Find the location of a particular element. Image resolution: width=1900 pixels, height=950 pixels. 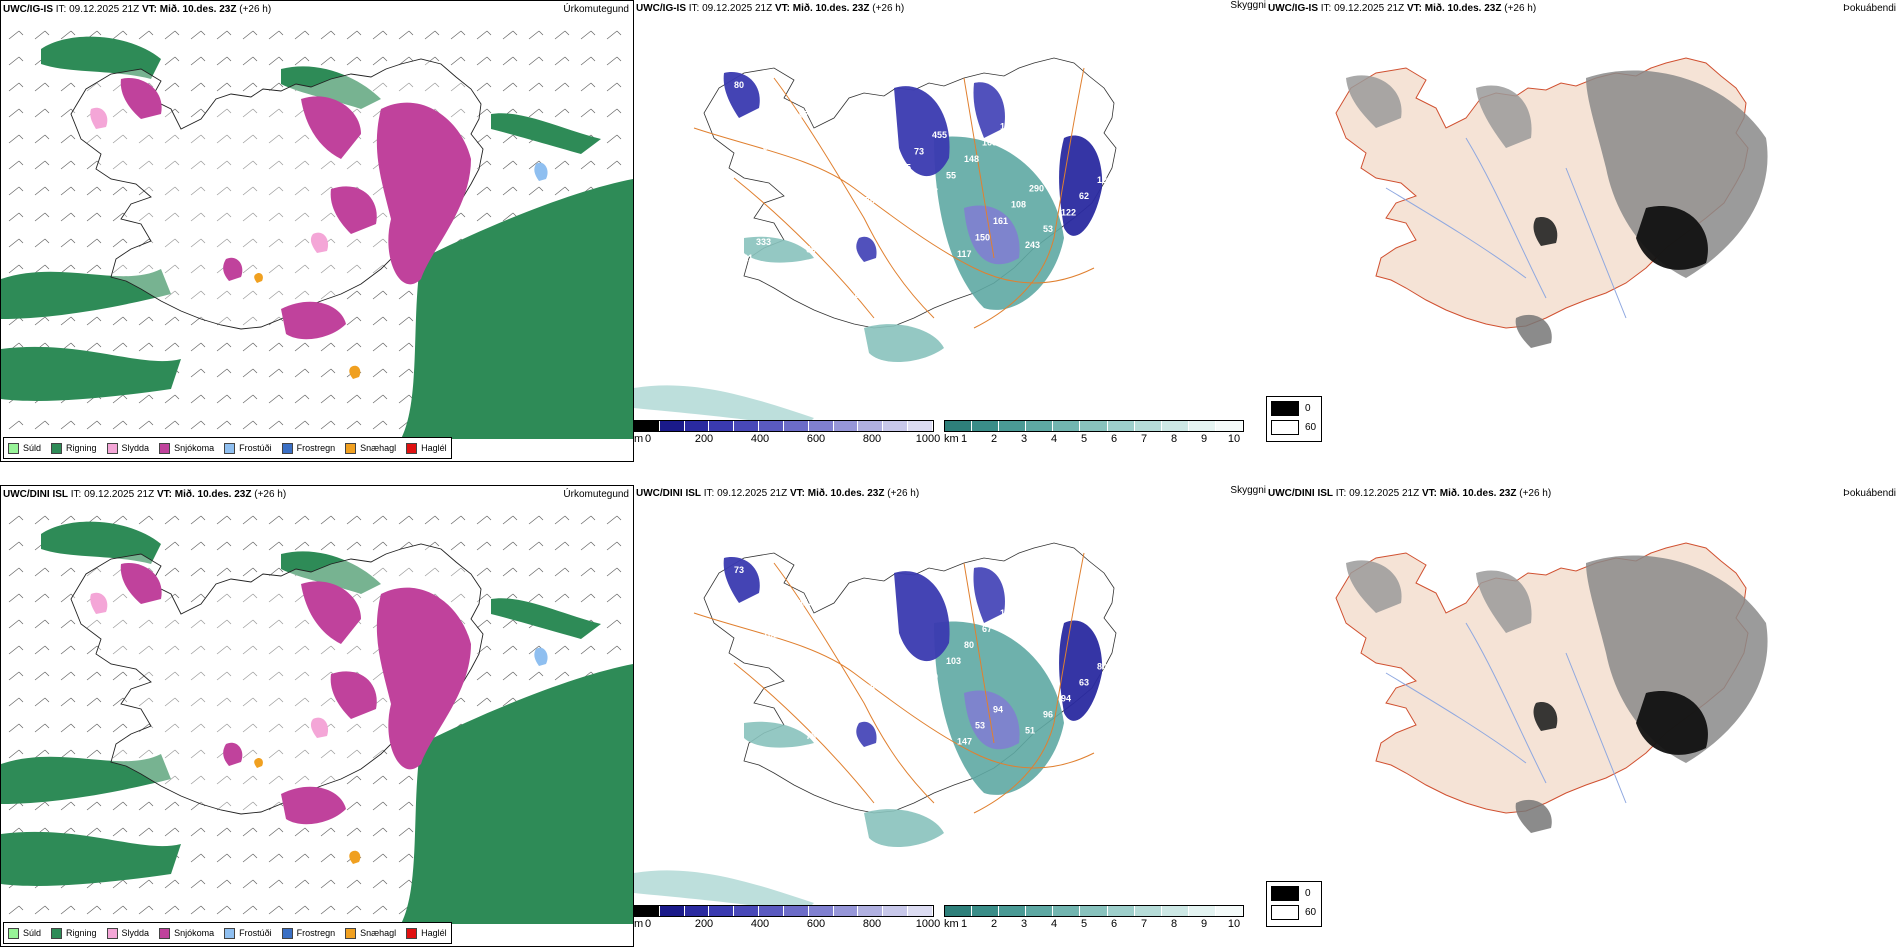

river-network is located at coordinates (1506, 713).